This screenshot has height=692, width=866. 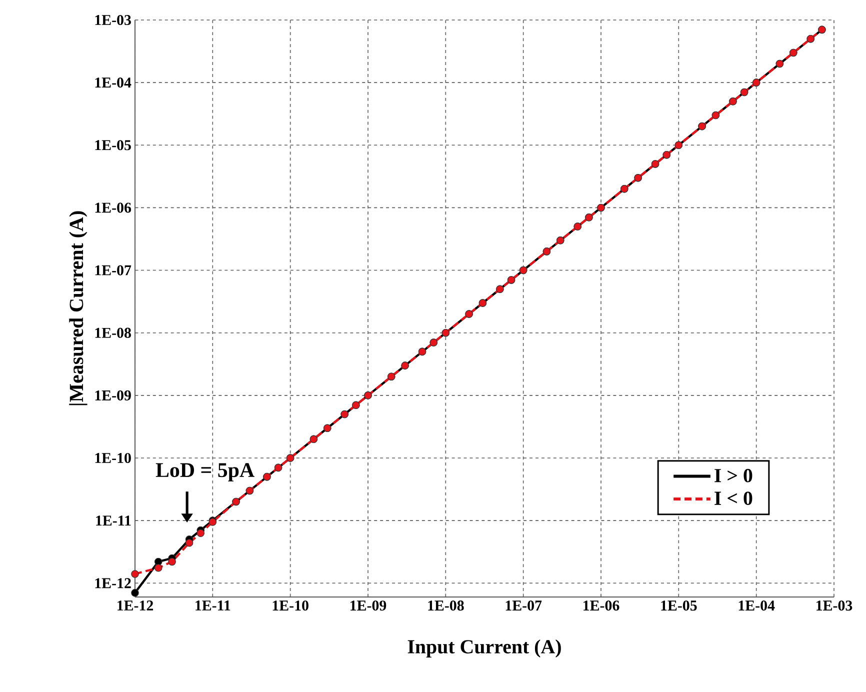 I want to click on y-axis-title: |Measured Current (A), so click(x=78, y=308).